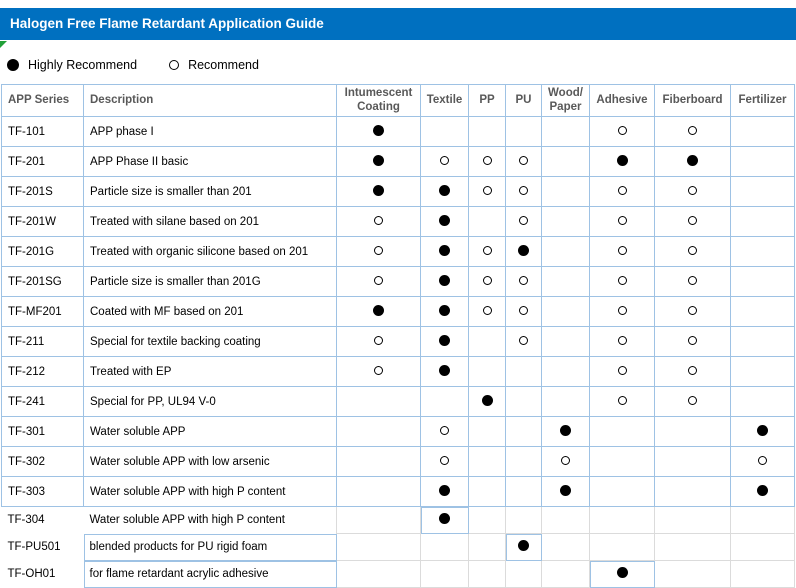 The height and width of the screenshot is (588, 796). What do you see at coordinates (762, 100) in the screenshot?
I see `column-header-fertilizer: Fertilizer` at bounding box center [762, 100].